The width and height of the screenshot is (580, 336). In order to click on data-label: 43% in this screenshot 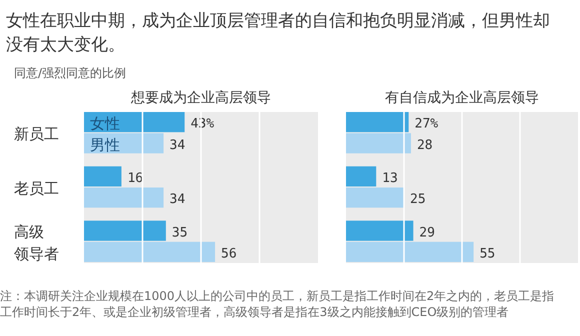, I will do `click(202, 124)`.